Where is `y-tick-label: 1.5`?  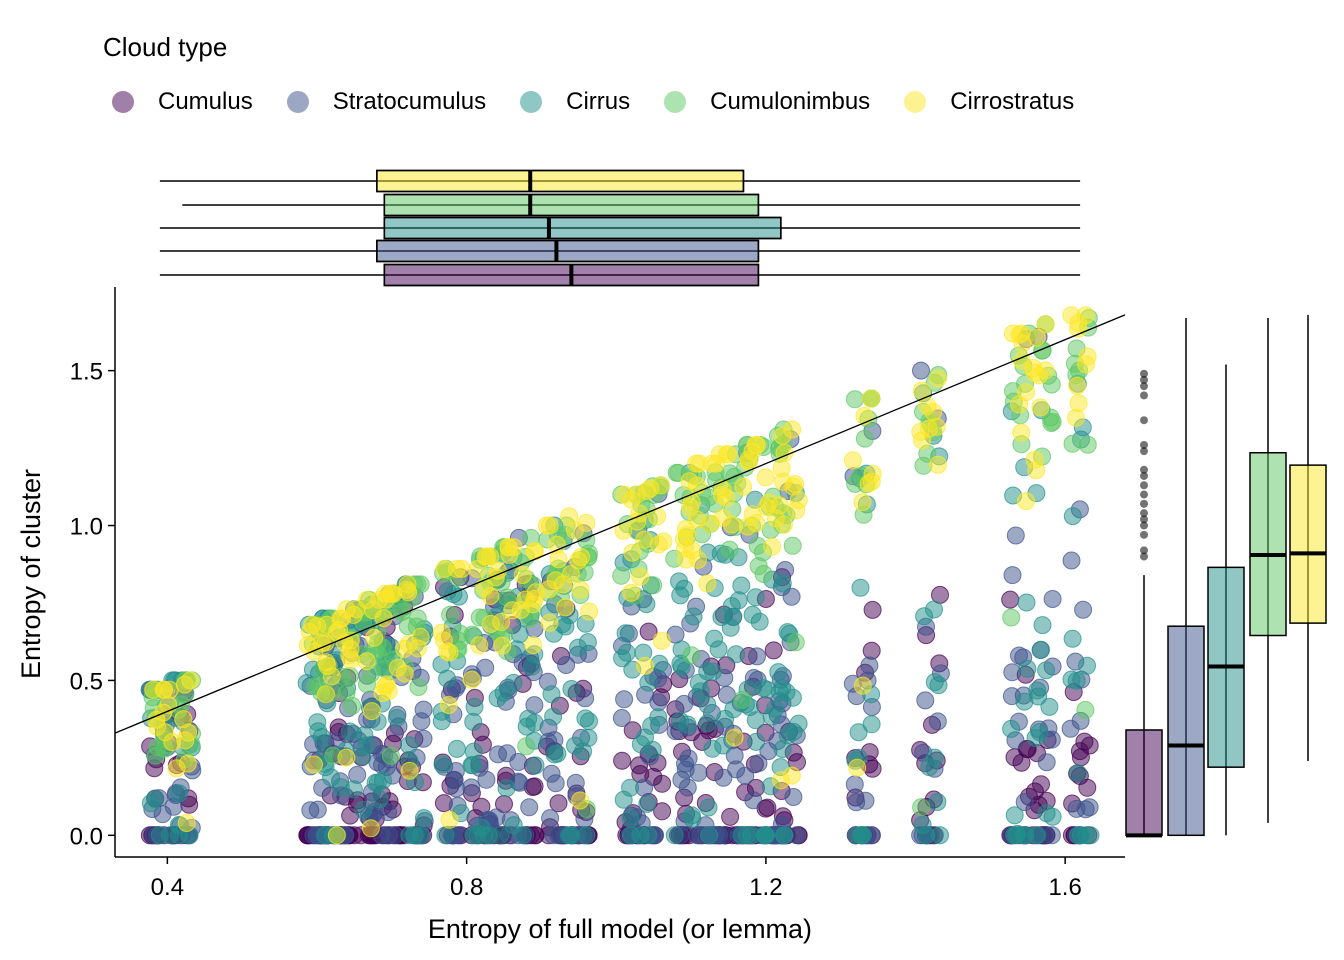
y-tick-label: 1.5 is located at coordinates (86, 372).